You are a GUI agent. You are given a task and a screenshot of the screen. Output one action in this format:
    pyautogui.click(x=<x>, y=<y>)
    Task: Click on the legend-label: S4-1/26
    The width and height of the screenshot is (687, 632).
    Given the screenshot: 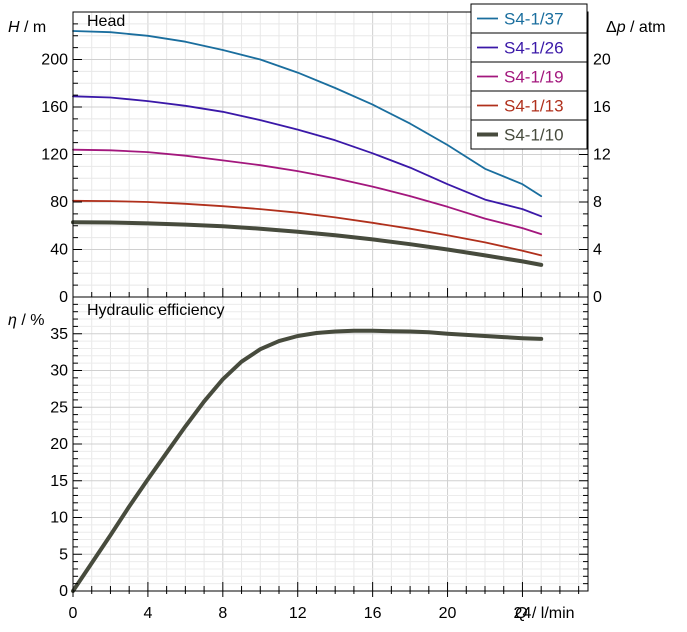 What is the action you would take?
    pyautogui.click(x=534, y=48)
    